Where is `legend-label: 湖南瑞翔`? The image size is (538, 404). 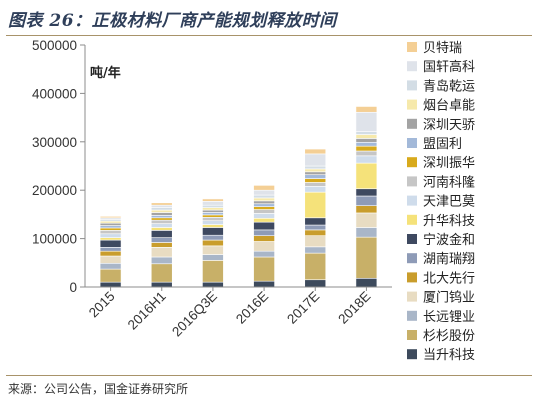
legend-label: 湖南瑞翔 is located at coordinates (449, 259).